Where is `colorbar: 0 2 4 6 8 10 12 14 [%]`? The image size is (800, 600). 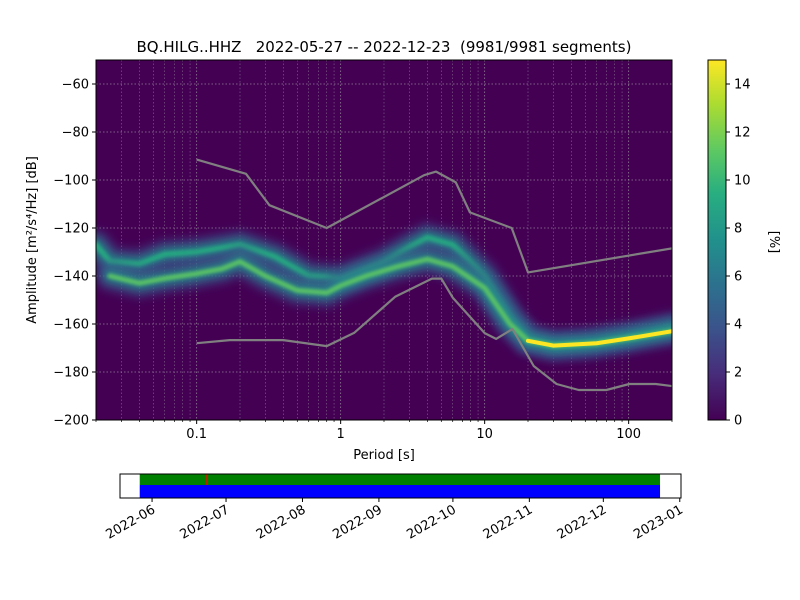 colorbar: 0 2 4 6 8 10 12 14 [%] is located at coordinates (744, 244).